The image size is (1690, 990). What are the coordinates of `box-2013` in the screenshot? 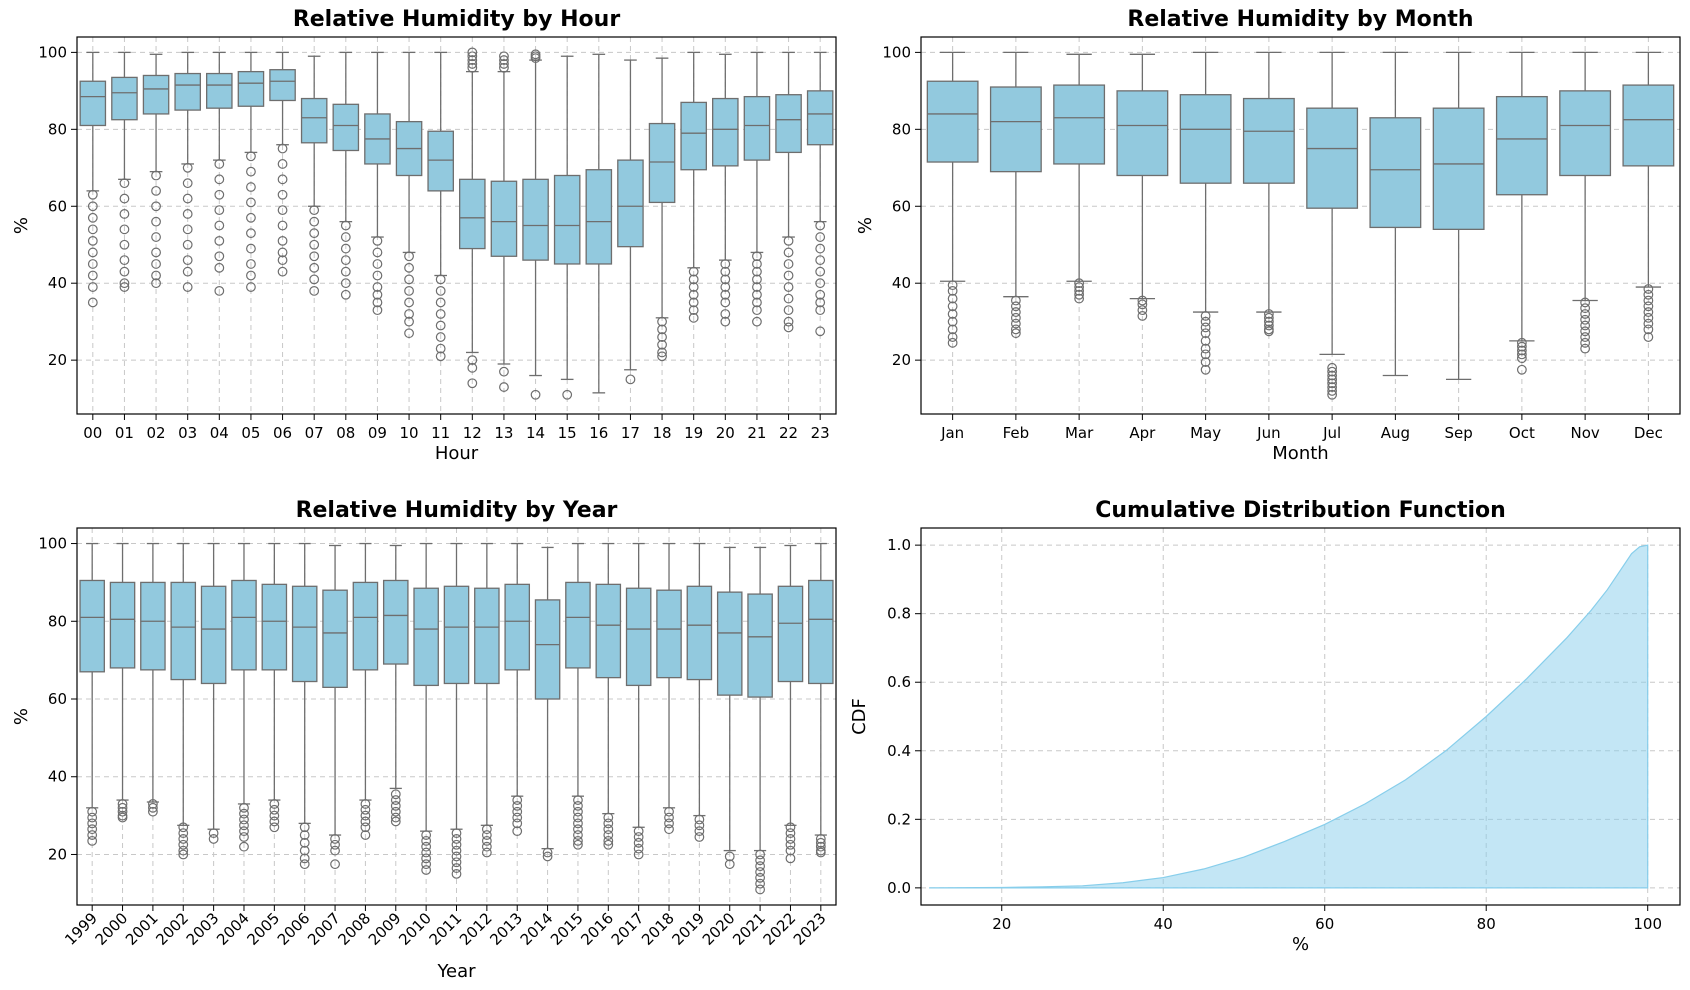 It's located at (517, 689).